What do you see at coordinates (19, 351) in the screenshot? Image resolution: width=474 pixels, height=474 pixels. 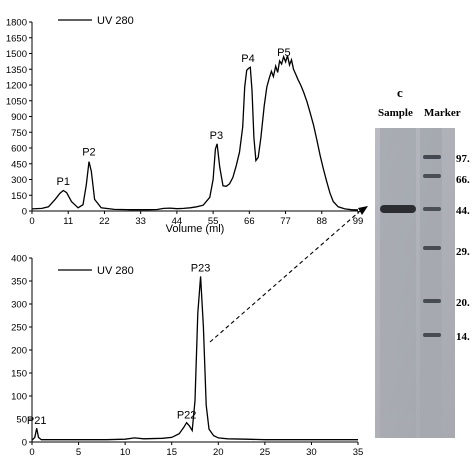 I see `y-tick-label: 200` at bounding box center [19, 351].